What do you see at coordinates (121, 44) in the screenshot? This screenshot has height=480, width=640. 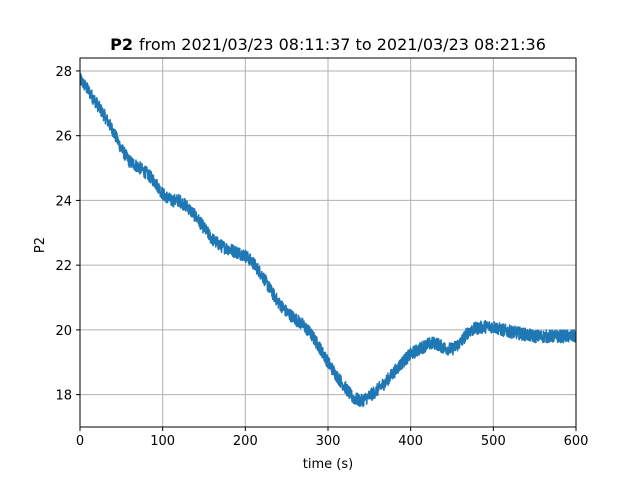 I see `title-series-name: P2` at bounding box center [121, 44].